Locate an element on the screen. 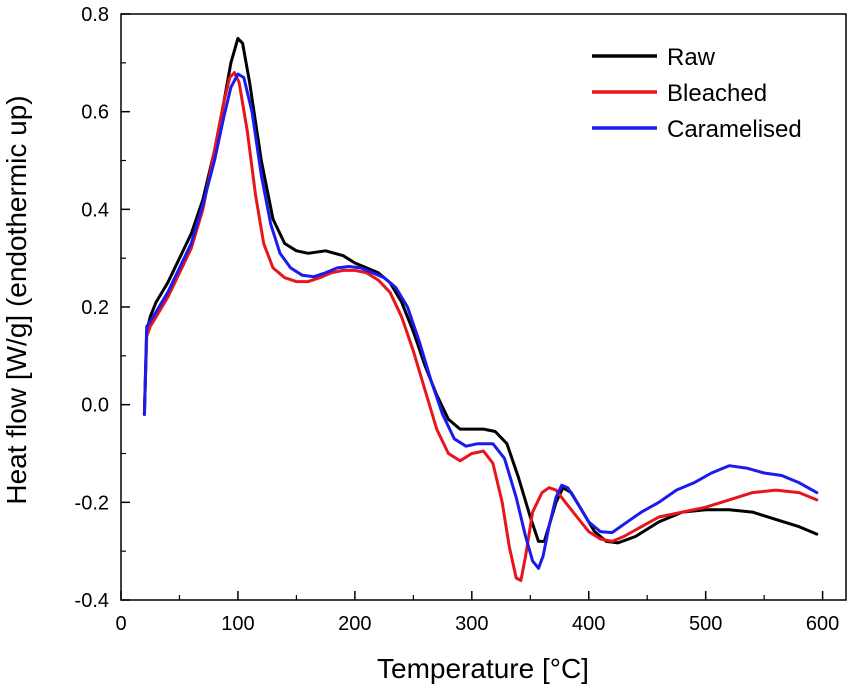 Image resolution: width=850 pixels, height=696 pixels. y-axis: -0.4 -0.2 0.0 0.2 0.4 0.6 0.8 is located at coordinates (102, 308).